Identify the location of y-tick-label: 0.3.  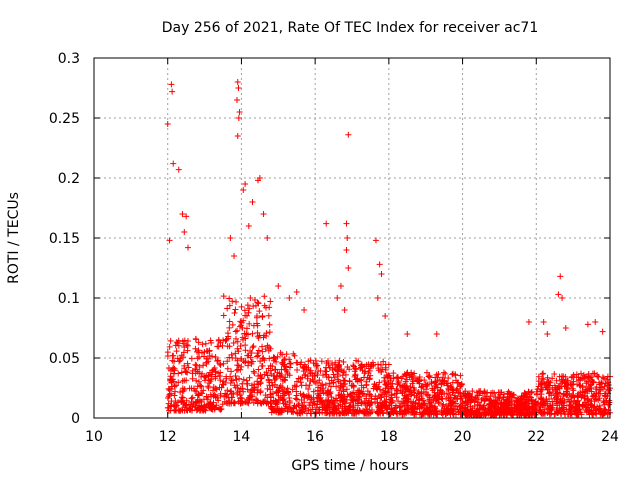
(69, 59).